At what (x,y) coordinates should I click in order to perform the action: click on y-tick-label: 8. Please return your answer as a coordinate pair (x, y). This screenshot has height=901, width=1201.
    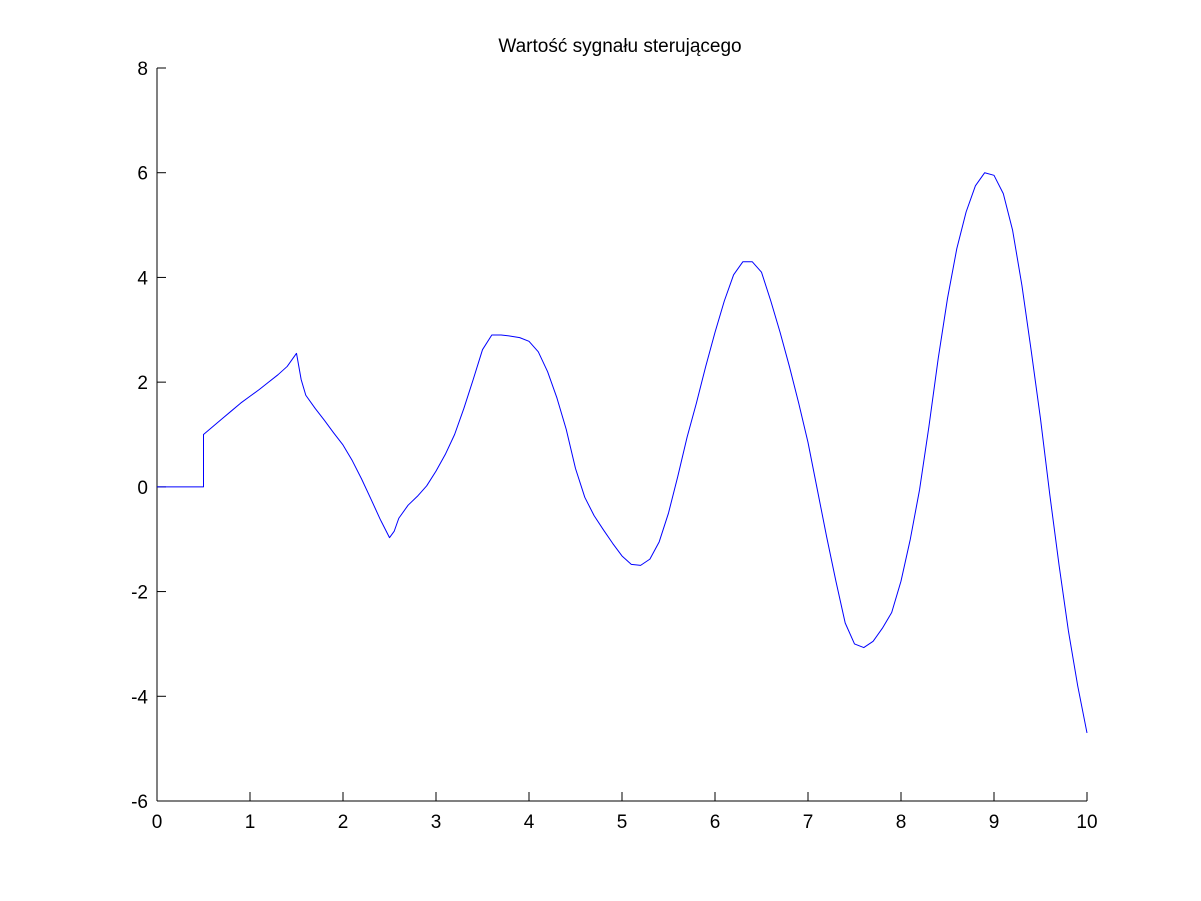
    Looking at the image, I should click on (142, 69).